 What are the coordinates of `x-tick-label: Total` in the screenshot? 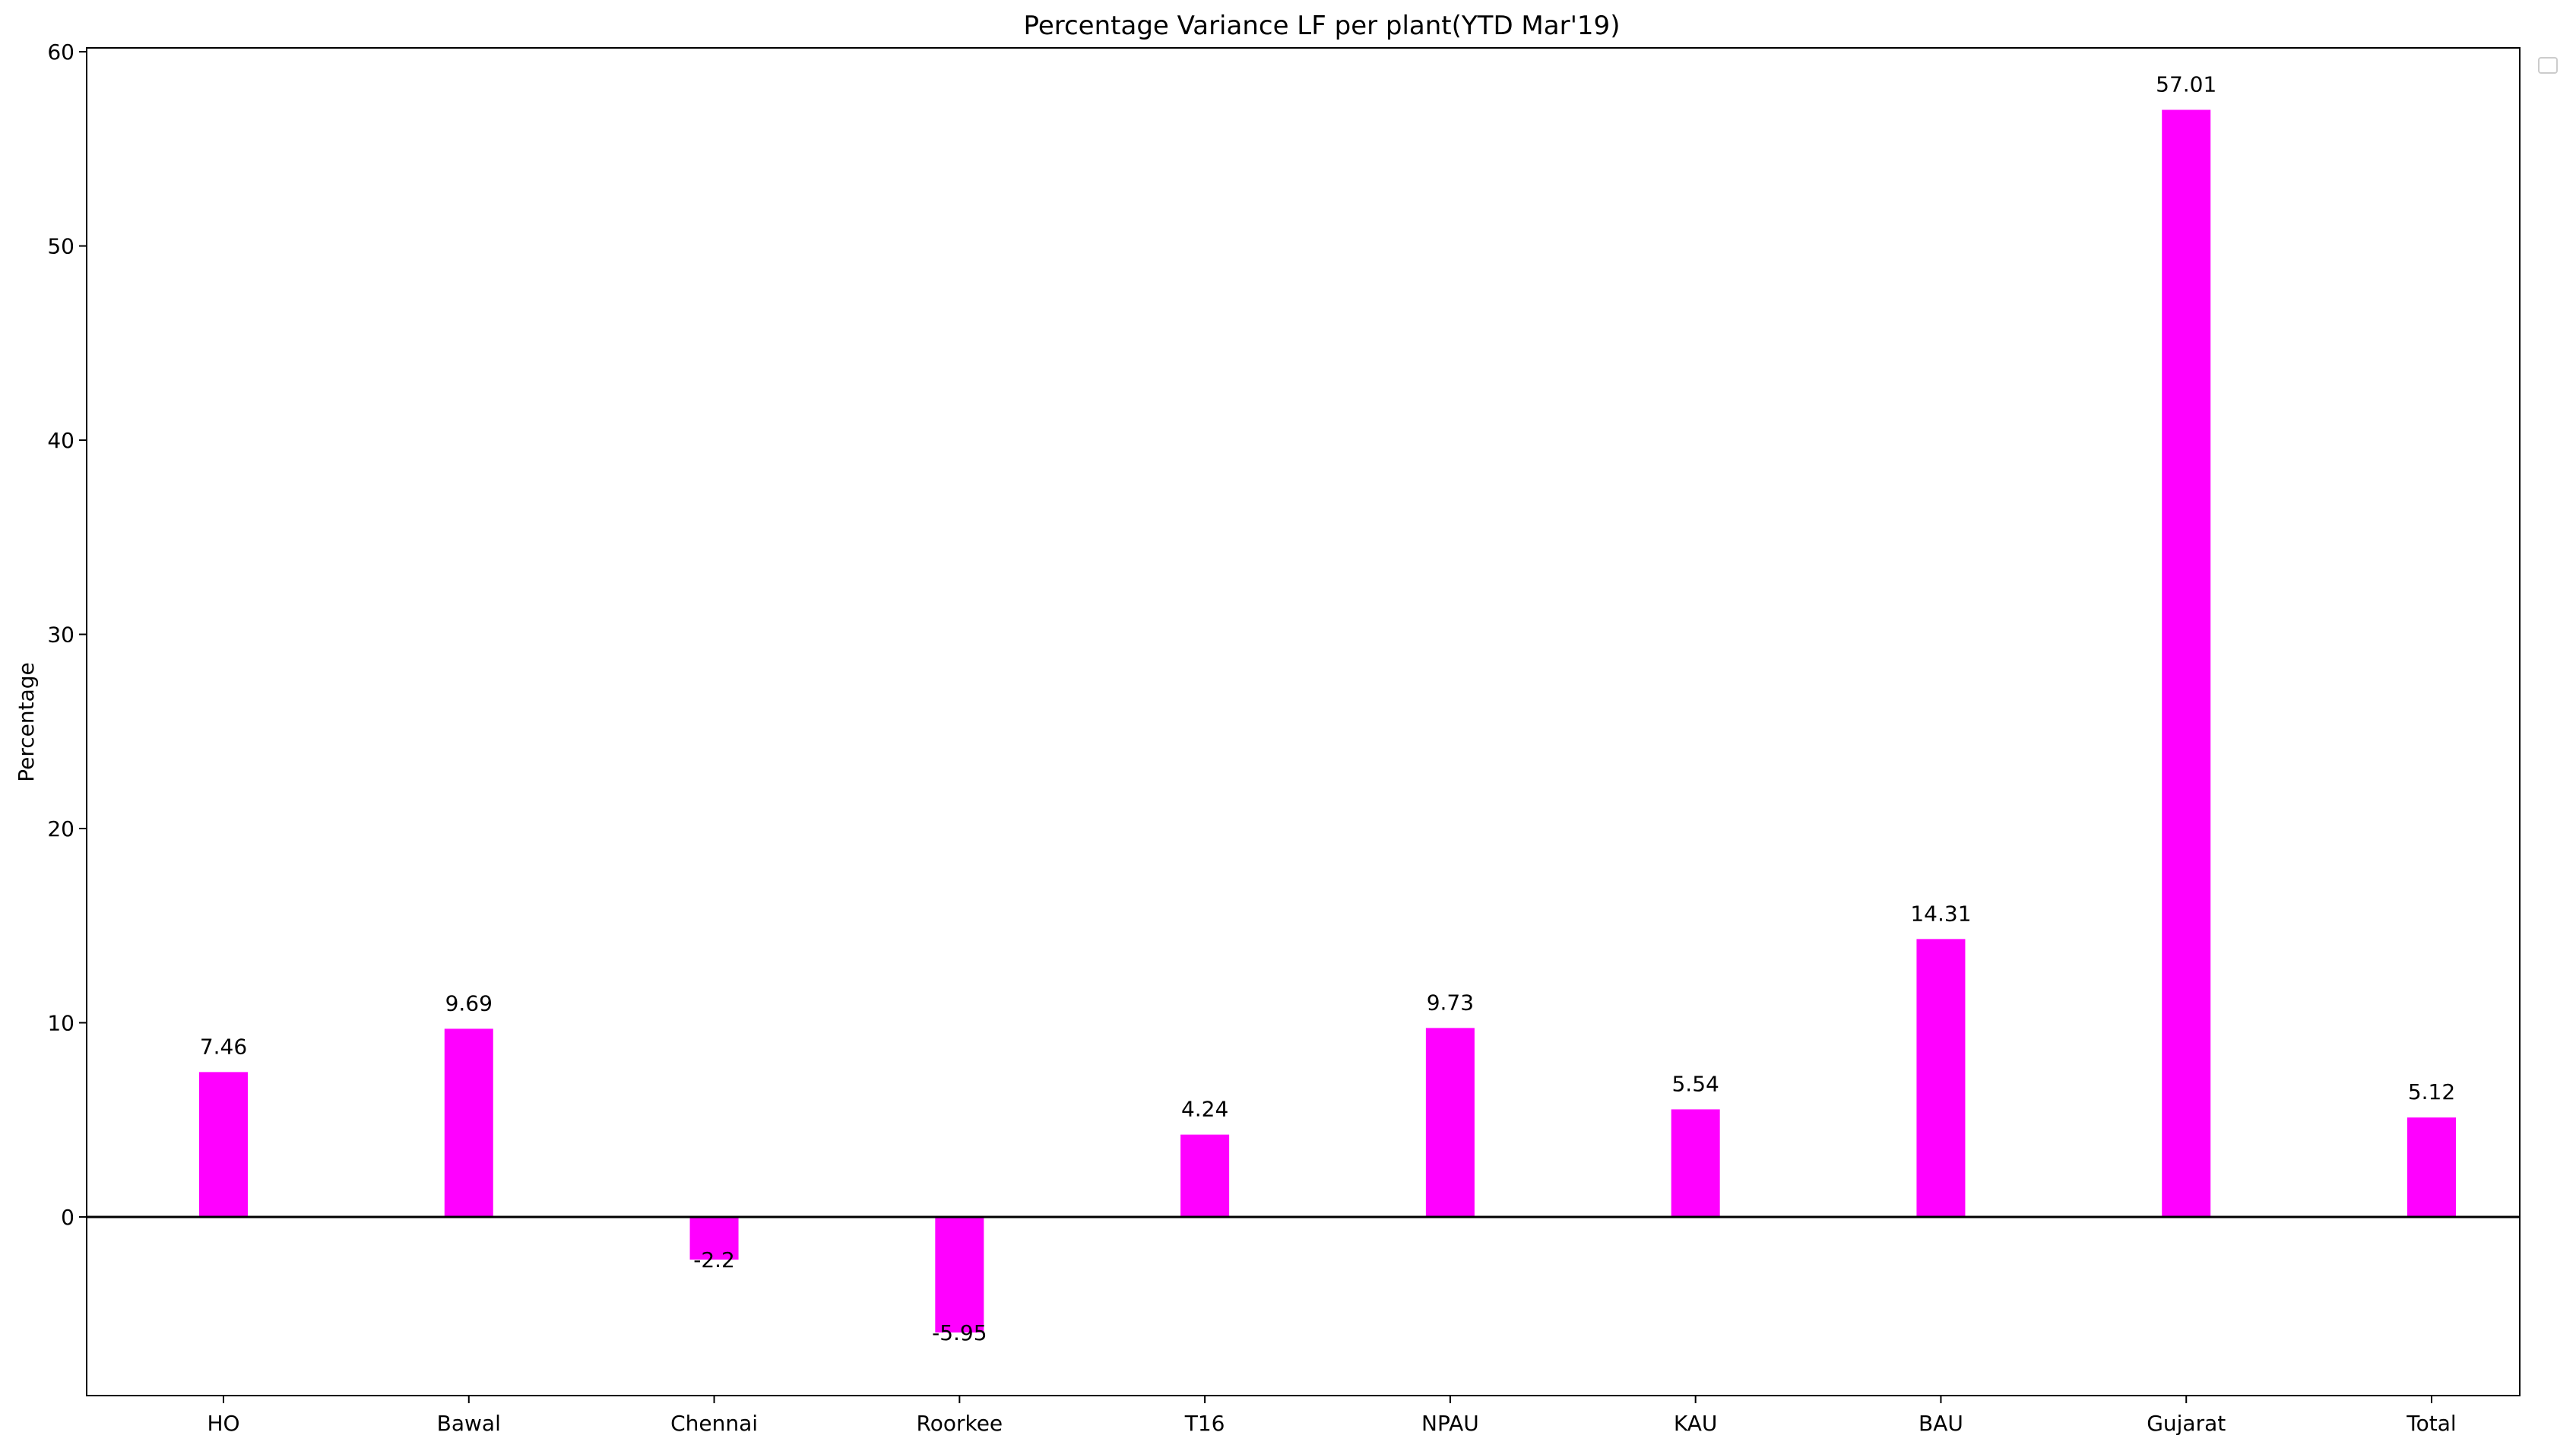 It's located at (2431, 1423).